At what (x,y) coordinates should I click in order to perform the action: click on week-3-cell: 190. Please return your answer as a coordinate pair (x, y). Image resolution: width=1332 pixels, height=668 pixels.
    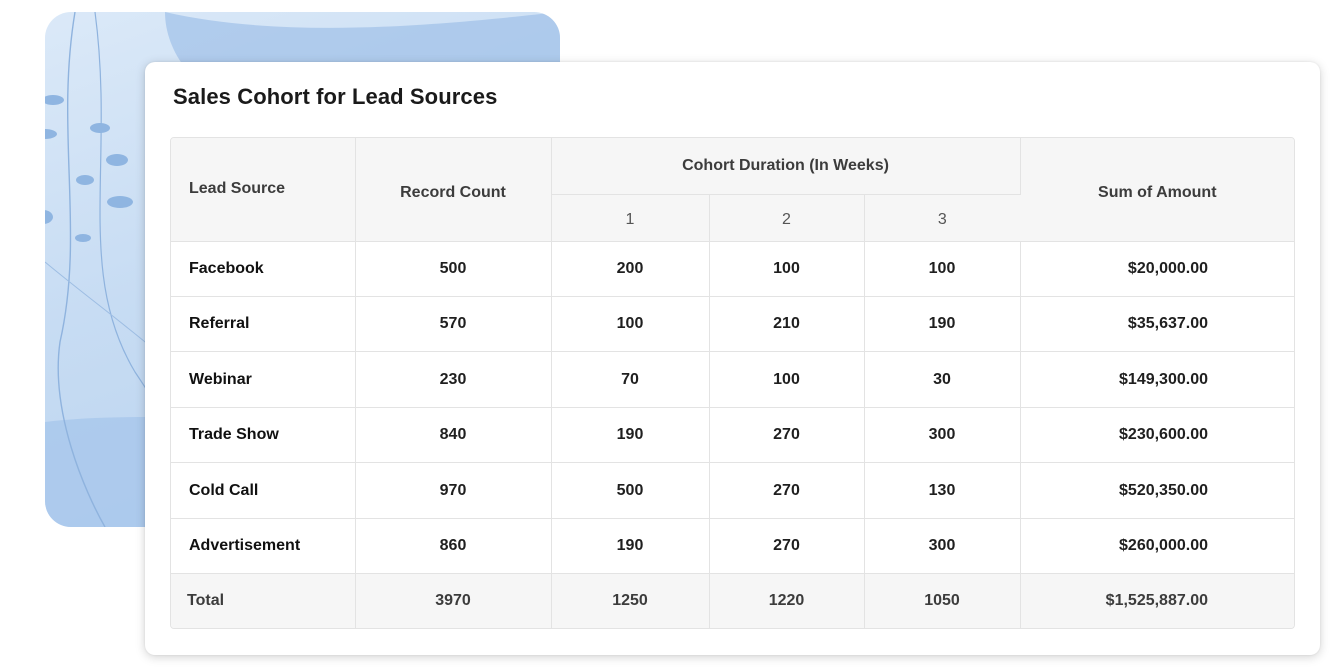
    Looking at the image, I should click on (942, 324).